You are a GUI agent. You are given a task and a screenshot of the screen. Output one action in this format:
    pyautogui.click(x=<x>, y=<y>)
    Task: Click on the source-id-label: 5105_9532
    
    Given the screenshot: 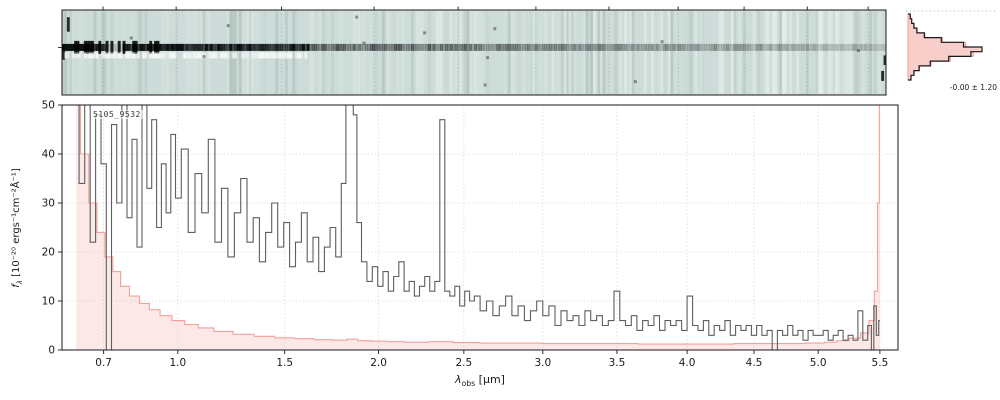 What is the action you would take?
    pyautogui.click(x=117, y=114)
    